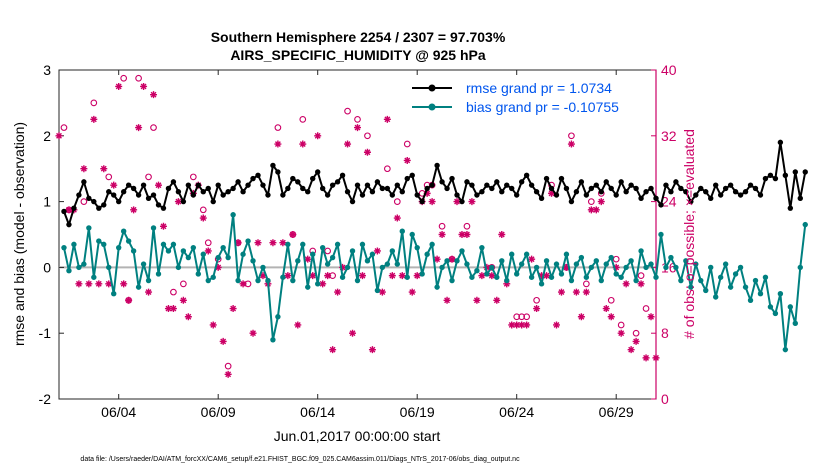  I want to click on y2-tick-label: 32, so click(669, 136).